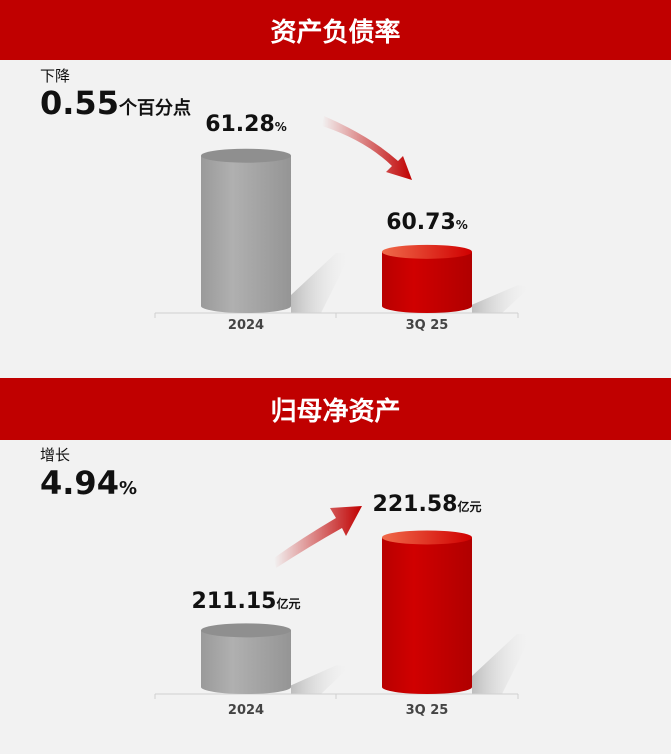  What do you see at coordinates (127, 488) in the screenshot?
I see `change-unit: %` at bounding box center [127, 488].